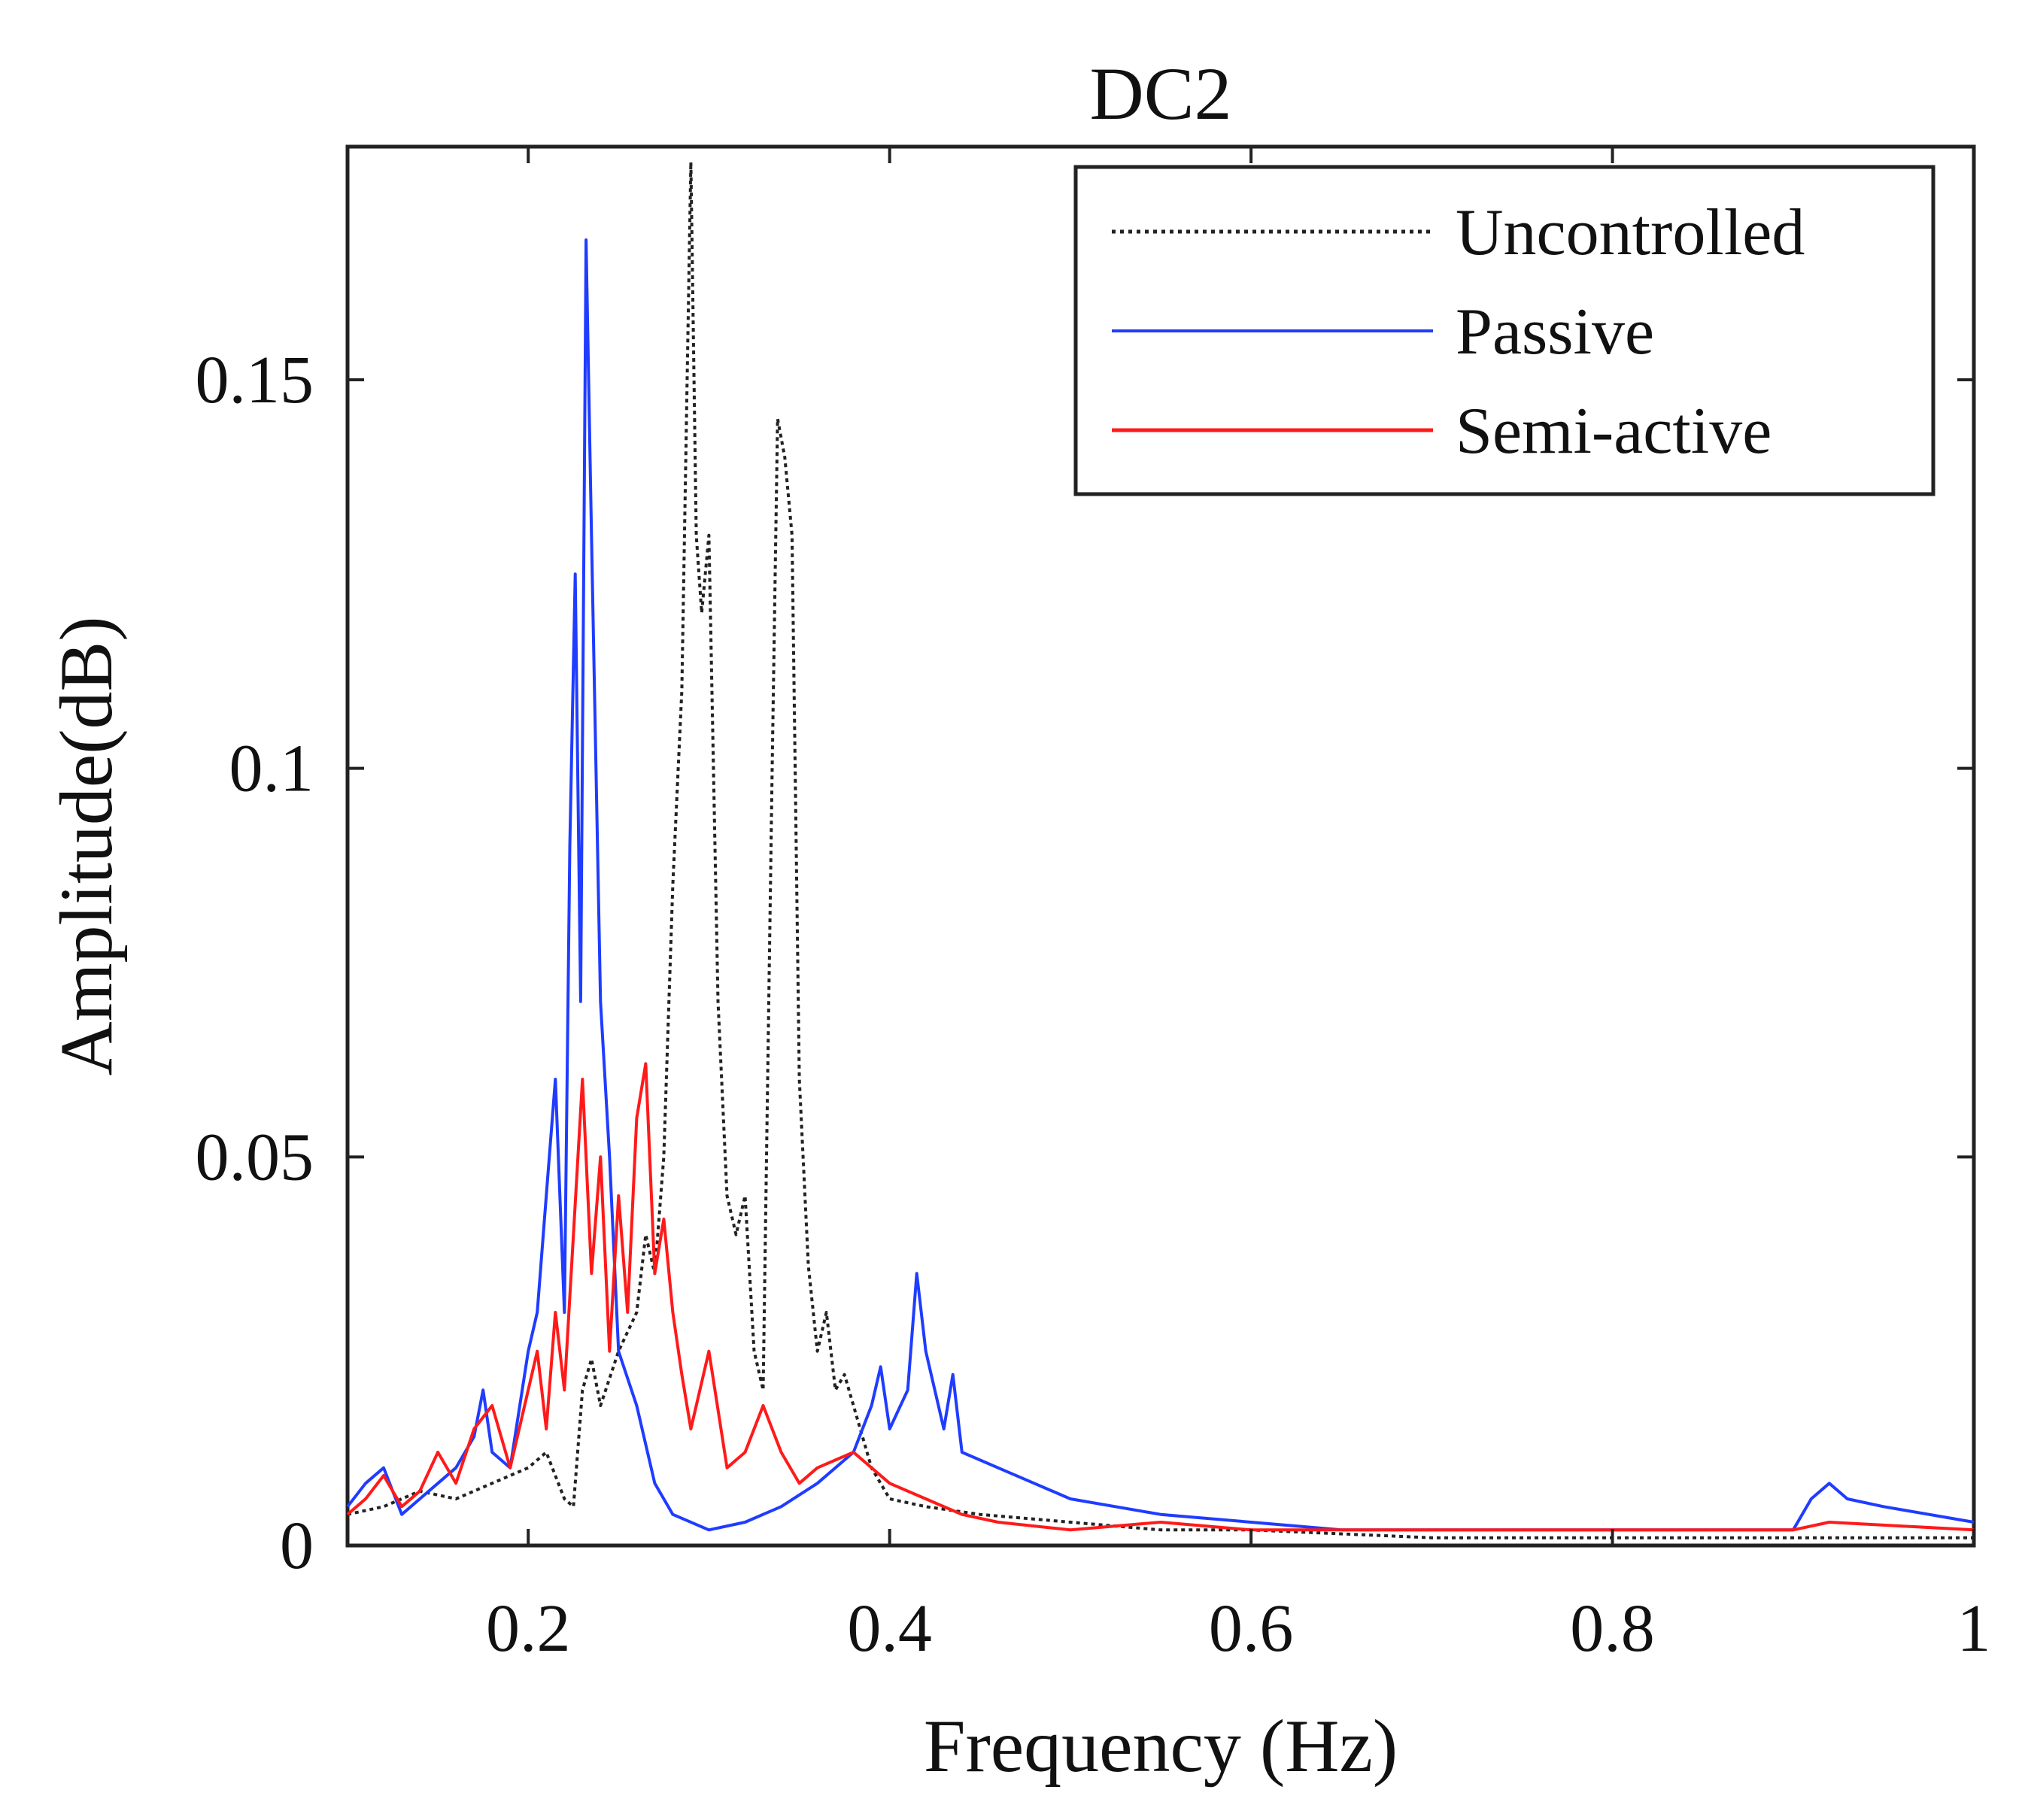 The image size is (2019, 1820). I want to click on legend-label-semi-active: Semi-active, so click(1614, 431).